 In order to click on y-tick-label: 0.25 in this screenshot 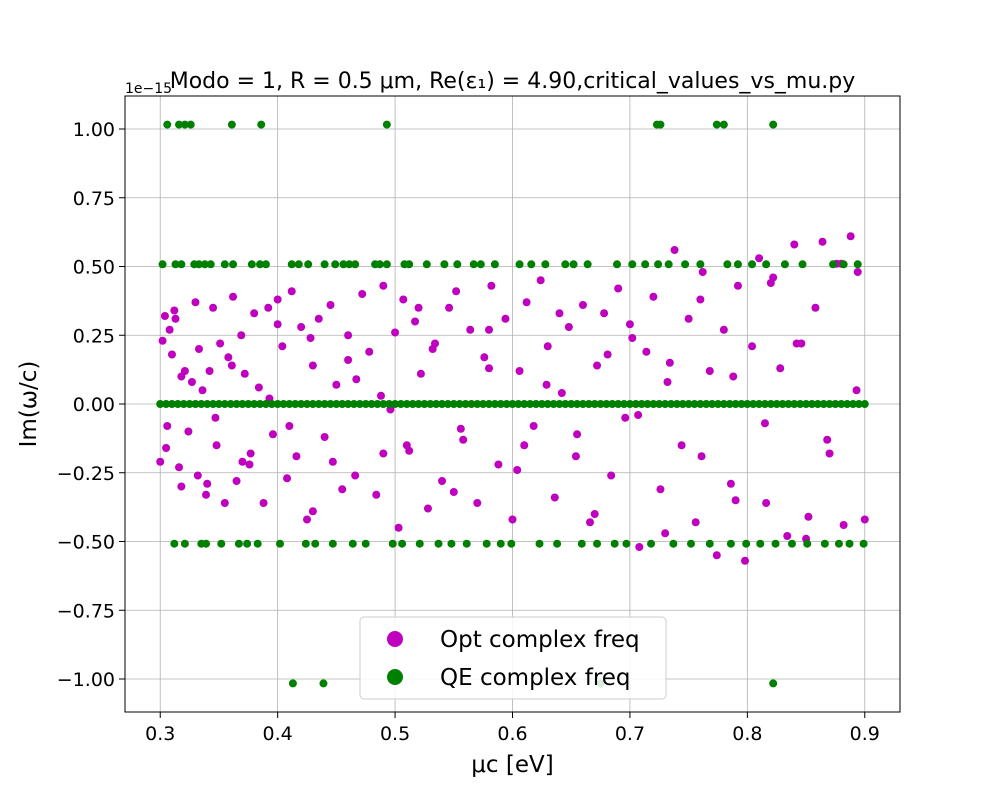, I will do `click(94, 336)`.